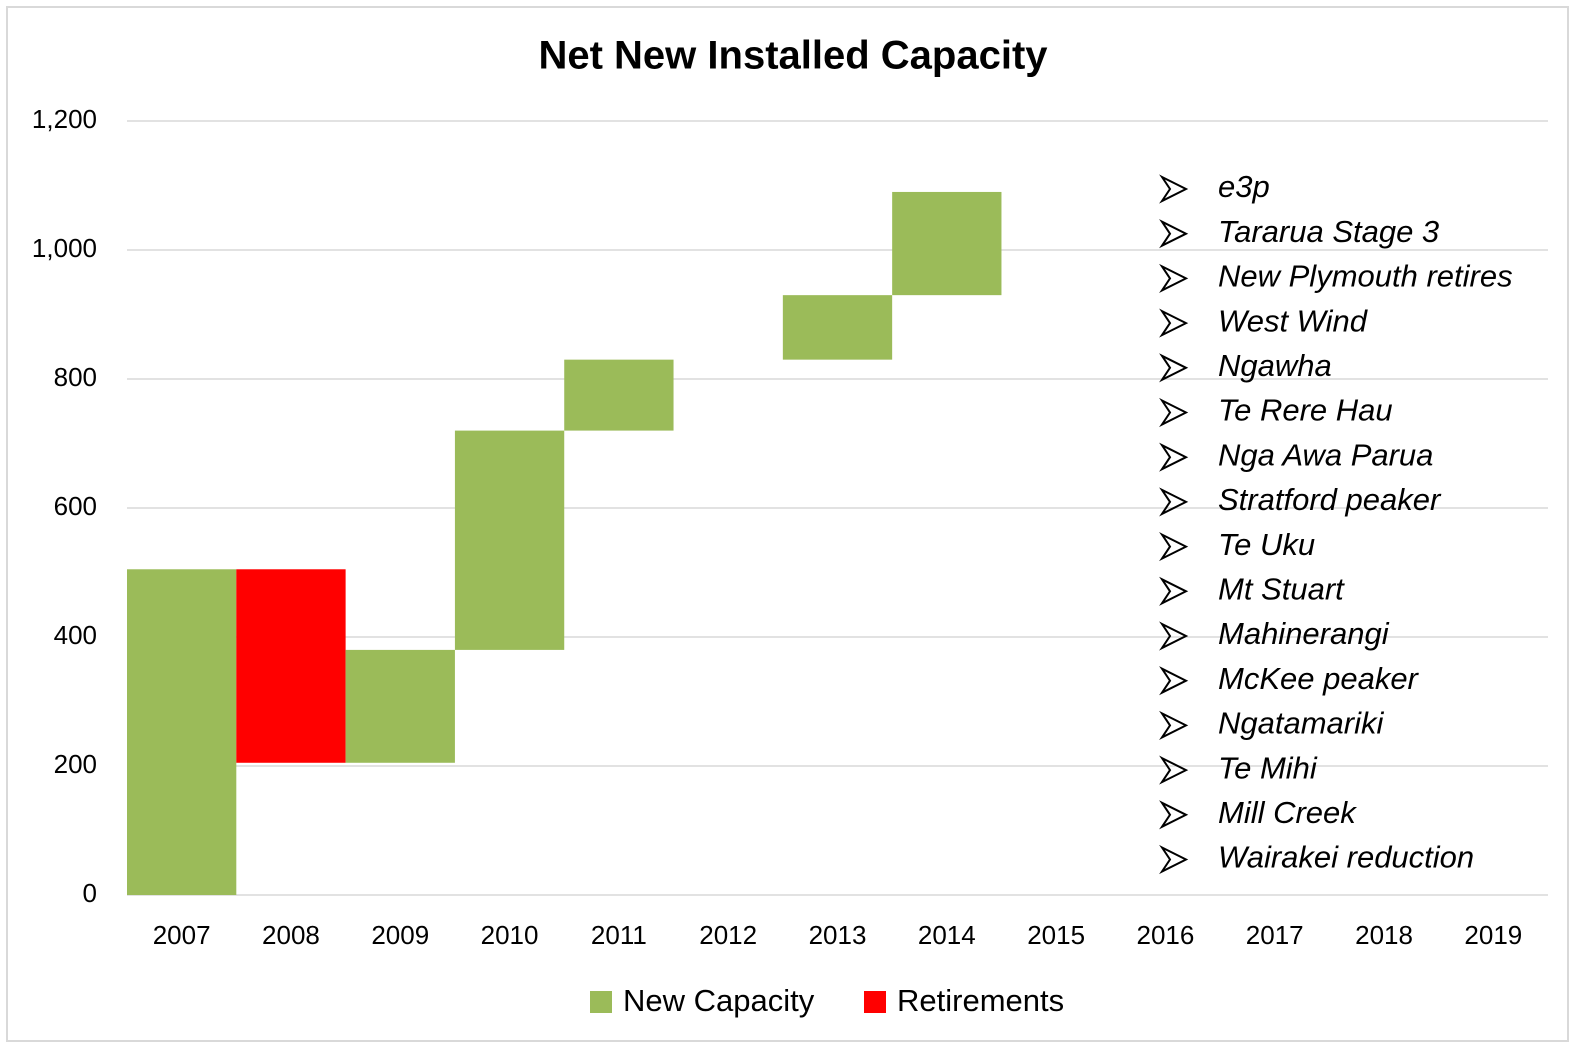  What do you see at coordinates (1493, 935) in the screenshot?
I see `x-tick-label: 2019` at bounding box center [1493, 935].